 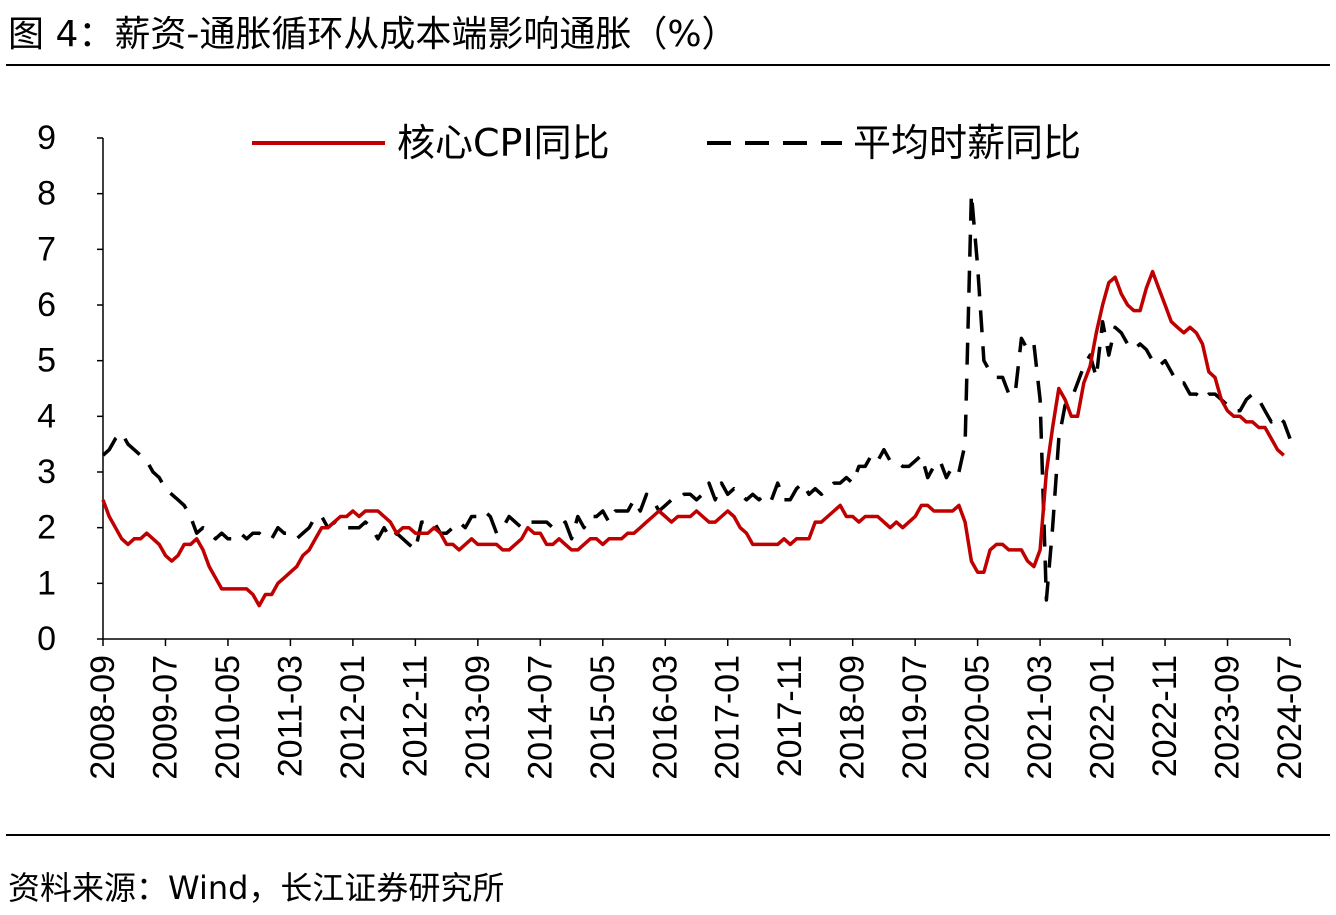 I want to click on x-tick-label: 2011-03, so click(x=290, y=716).